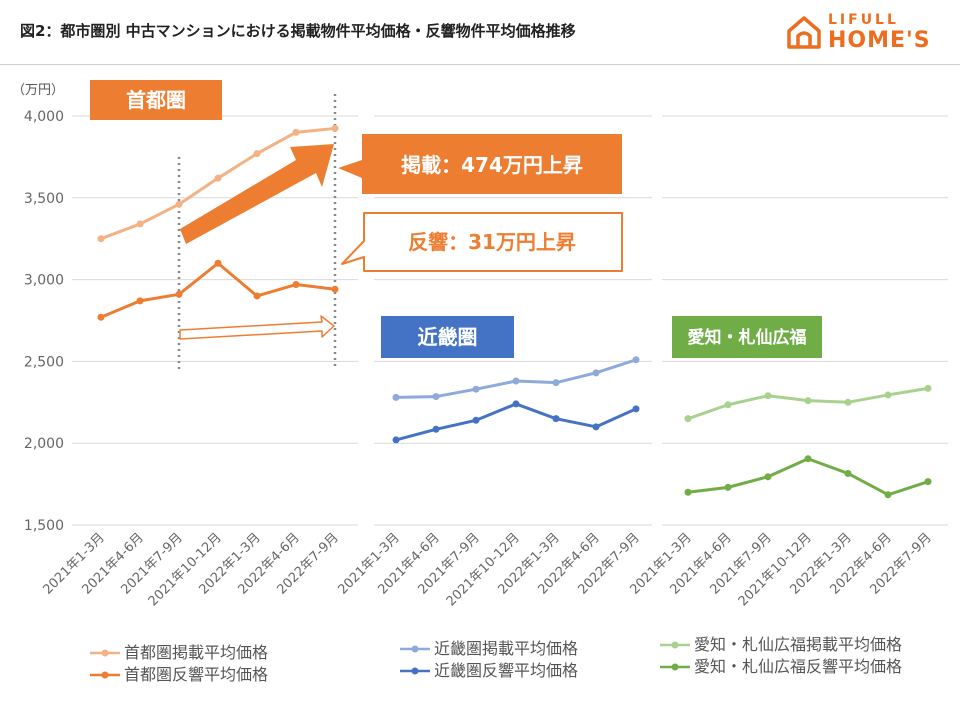 Image resolution: width=960 pixels, height=720 pixels. What do you see at coordinates (506, 670) in the screenshot?
I see `legend-label: 近畿圏反響平均価格` at bounding box center [506, 670].